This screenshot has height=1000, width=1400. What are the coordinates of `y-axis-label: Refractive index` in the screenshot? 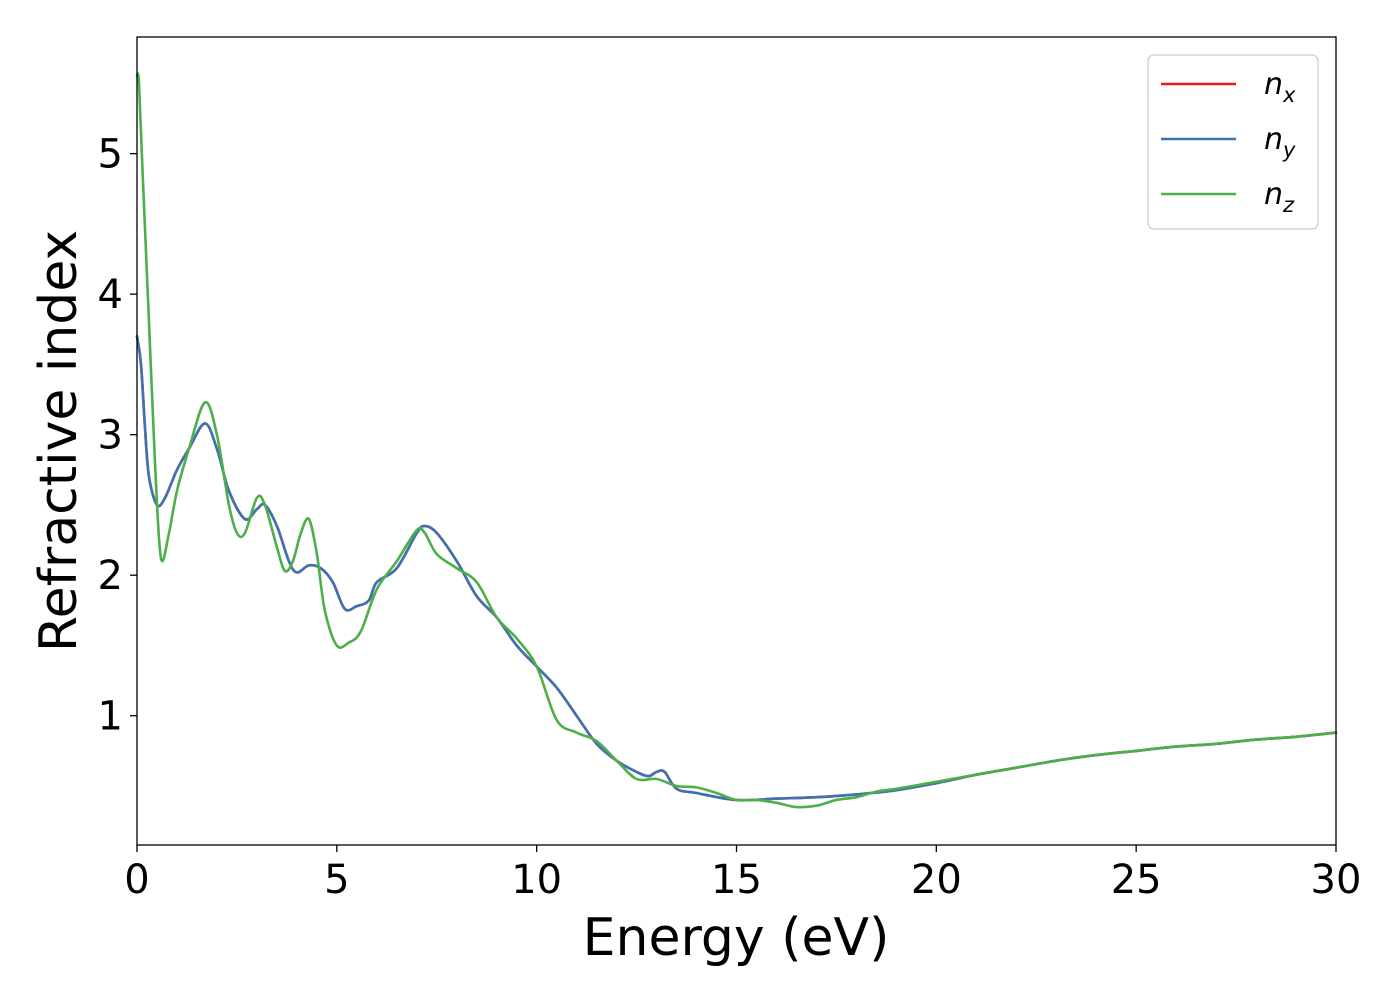 It's located at (59, 441).